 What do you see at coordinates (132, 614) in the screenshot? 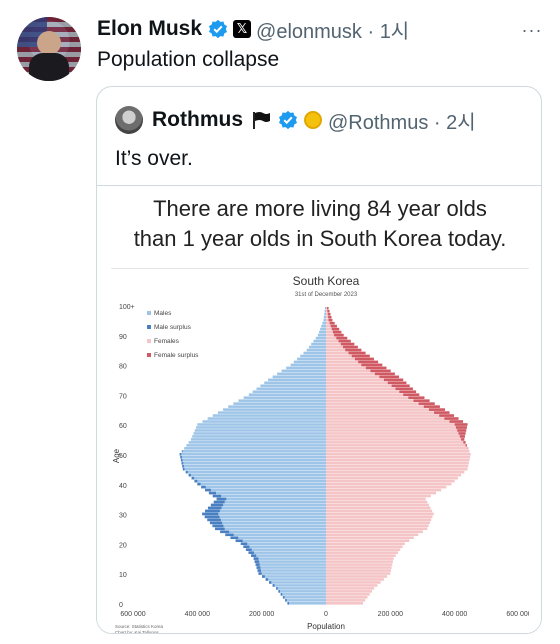
I see `x-tick-label: 600 000` at bounding box center [132, 614].